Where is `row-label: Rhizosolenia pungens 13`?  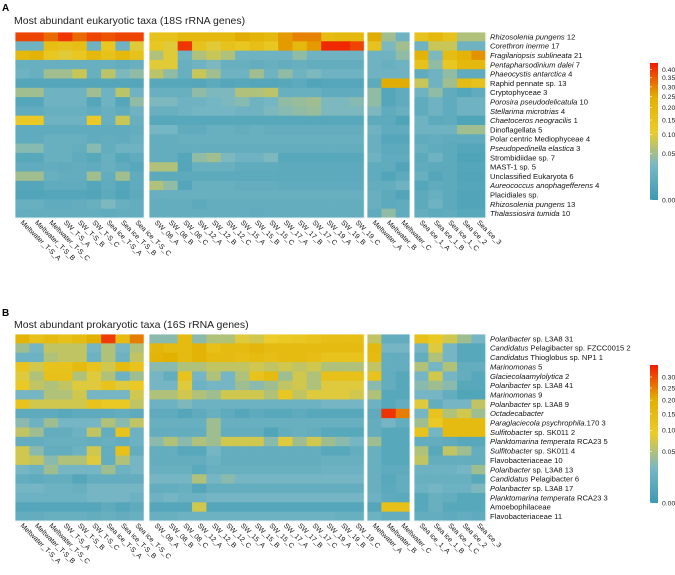 row-label: Rhizosolenia pungens 13 is located at coordinates (532, 204).